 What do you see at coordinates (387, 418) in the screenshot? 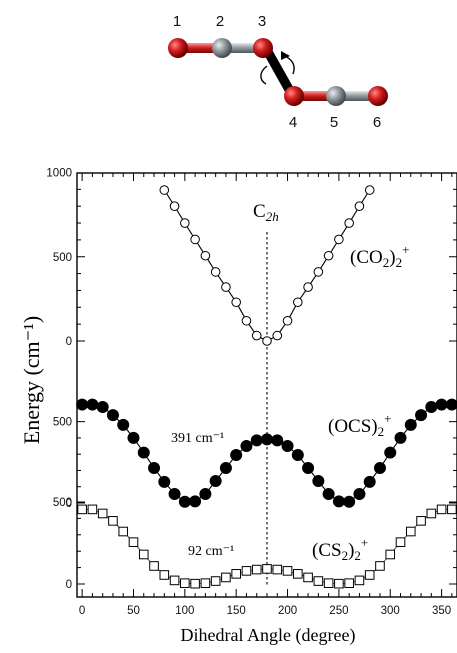
I see `ocs-label-sup: +` at bounding box center [387, 418].